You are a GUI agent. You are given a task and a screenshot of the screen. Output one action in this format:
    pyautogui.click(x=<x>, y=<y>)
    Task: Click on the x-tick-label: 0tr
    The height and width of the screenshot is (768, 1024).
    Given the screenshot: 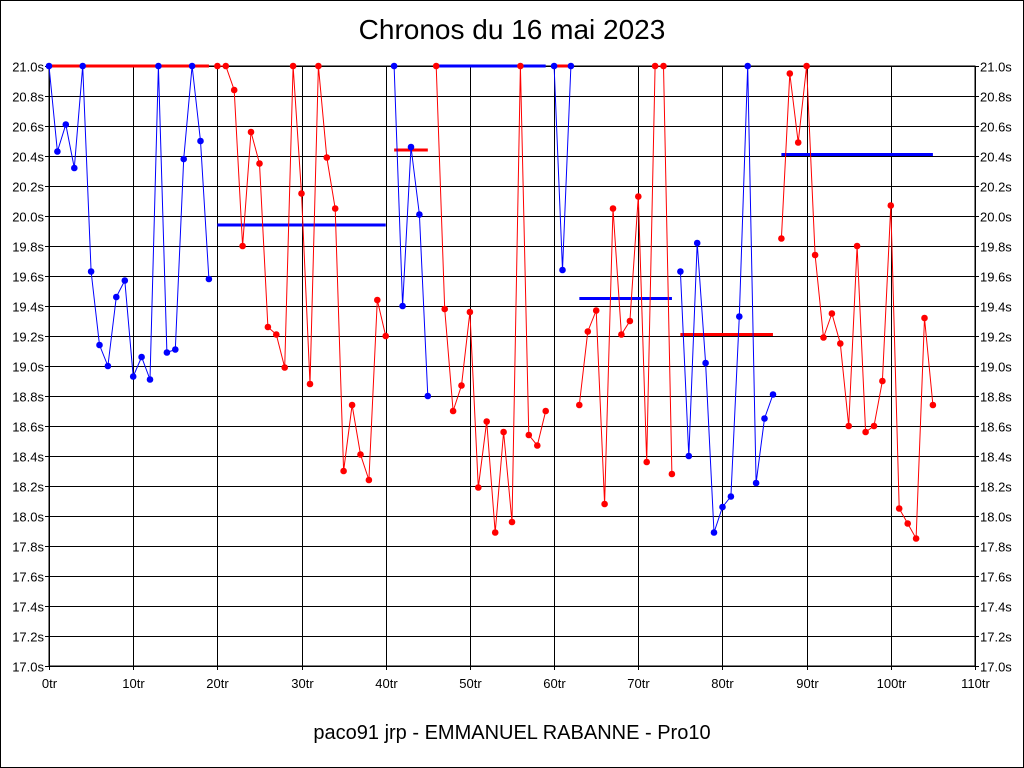 What is the action you would take?
    pyautogui.click(x=50, y=683)
    